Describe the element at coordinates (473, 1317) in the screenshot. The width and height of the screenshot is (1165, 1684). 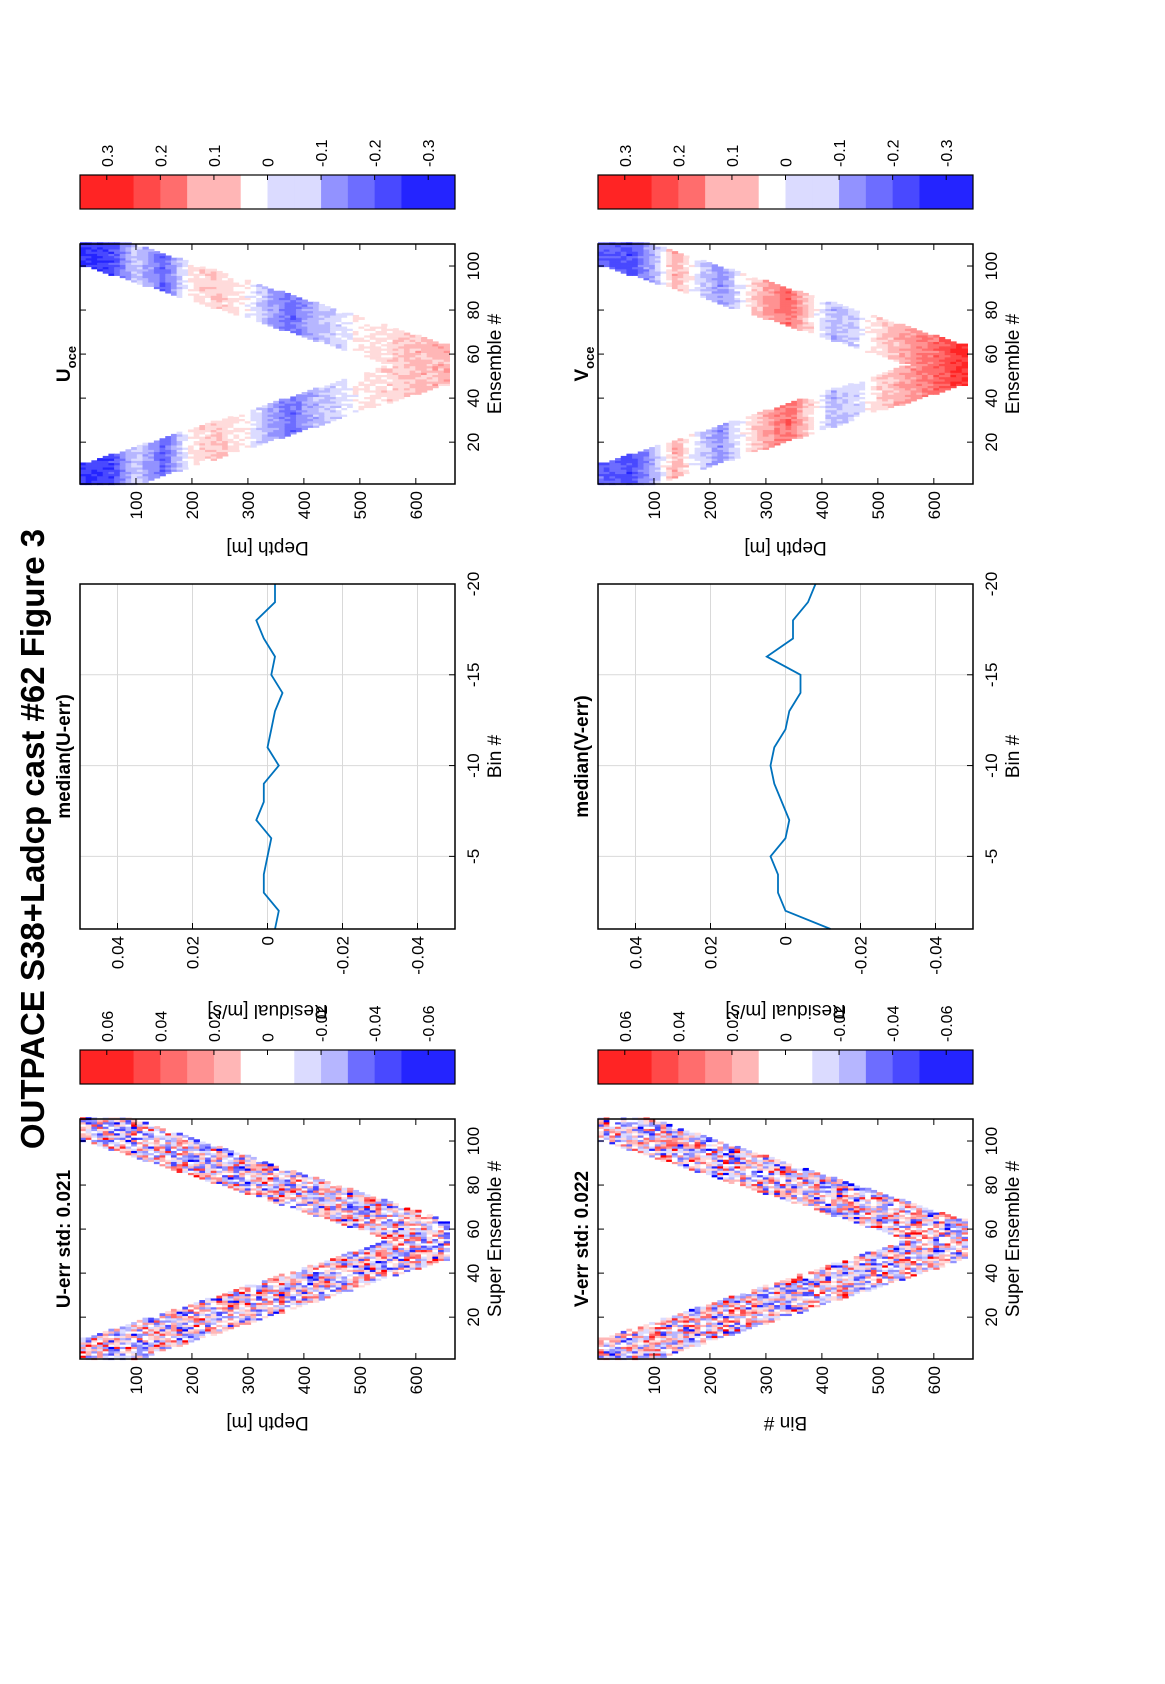
I see `x-tick-label: 20` at that location.